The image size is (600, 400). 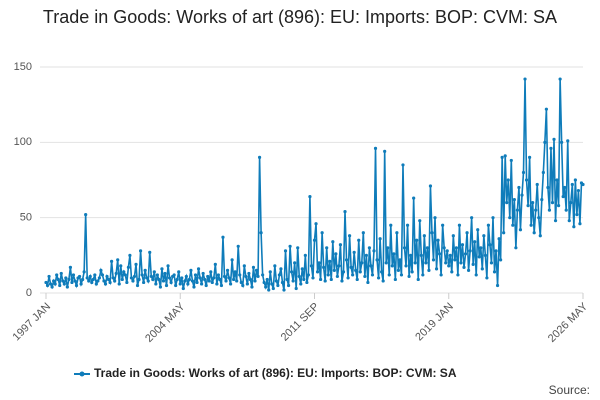 I want to click on x-tick-label: 2026 MAY, so click(x=568, y=322).